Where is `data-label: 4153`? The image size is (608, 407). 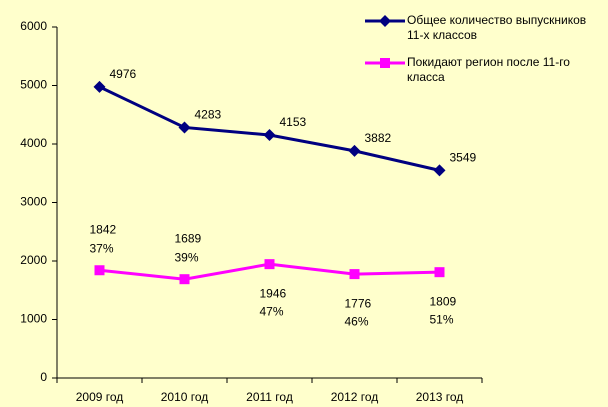 data-label: 4153 is located at coordinates (293, 122).